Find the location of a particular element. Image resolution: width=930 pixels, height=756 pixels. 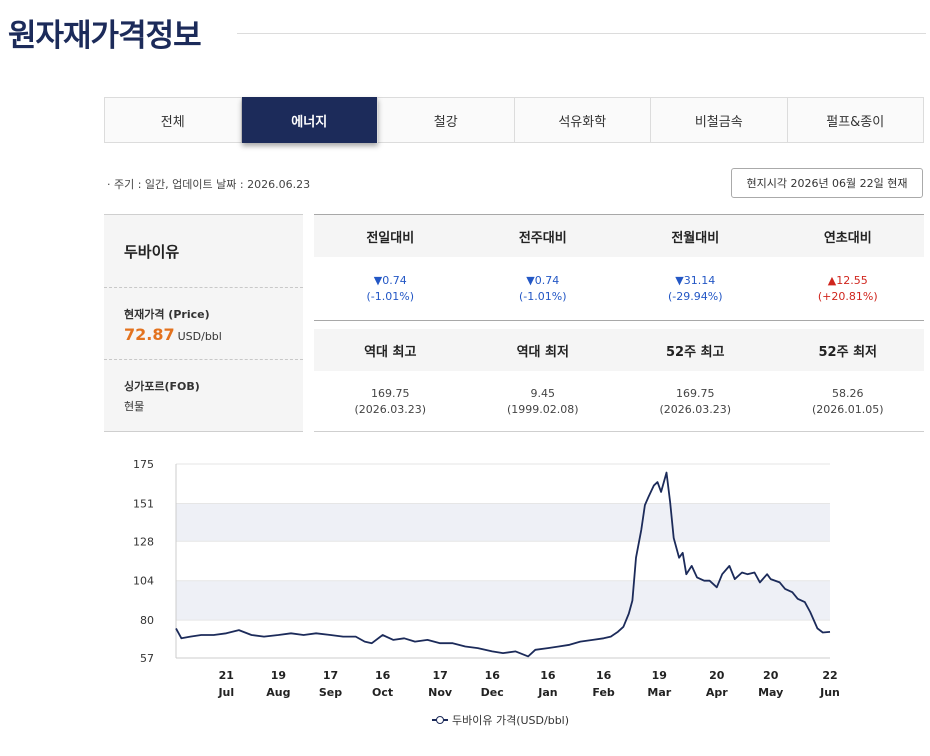

market-type: 현물 is located at coordinates (134, 406).